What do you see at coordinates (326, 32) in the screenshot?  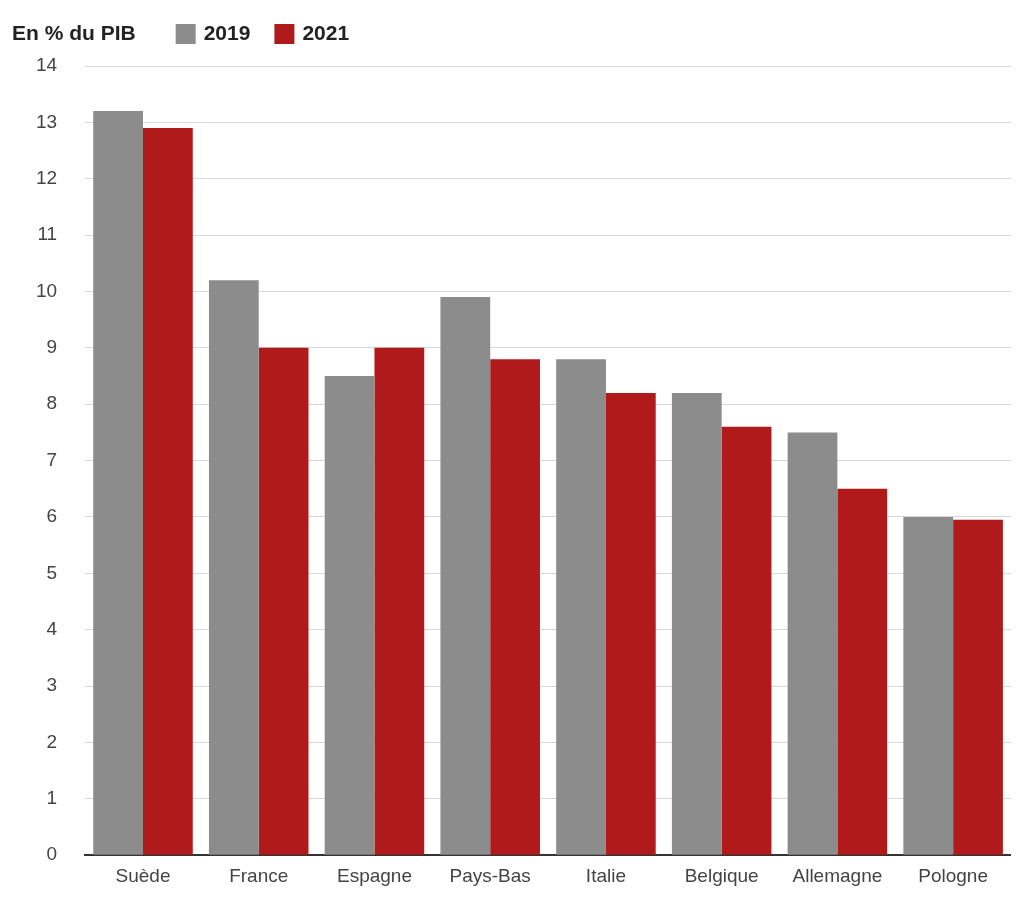 I see `legend-label: 2021` at bounding box center [326, 32].